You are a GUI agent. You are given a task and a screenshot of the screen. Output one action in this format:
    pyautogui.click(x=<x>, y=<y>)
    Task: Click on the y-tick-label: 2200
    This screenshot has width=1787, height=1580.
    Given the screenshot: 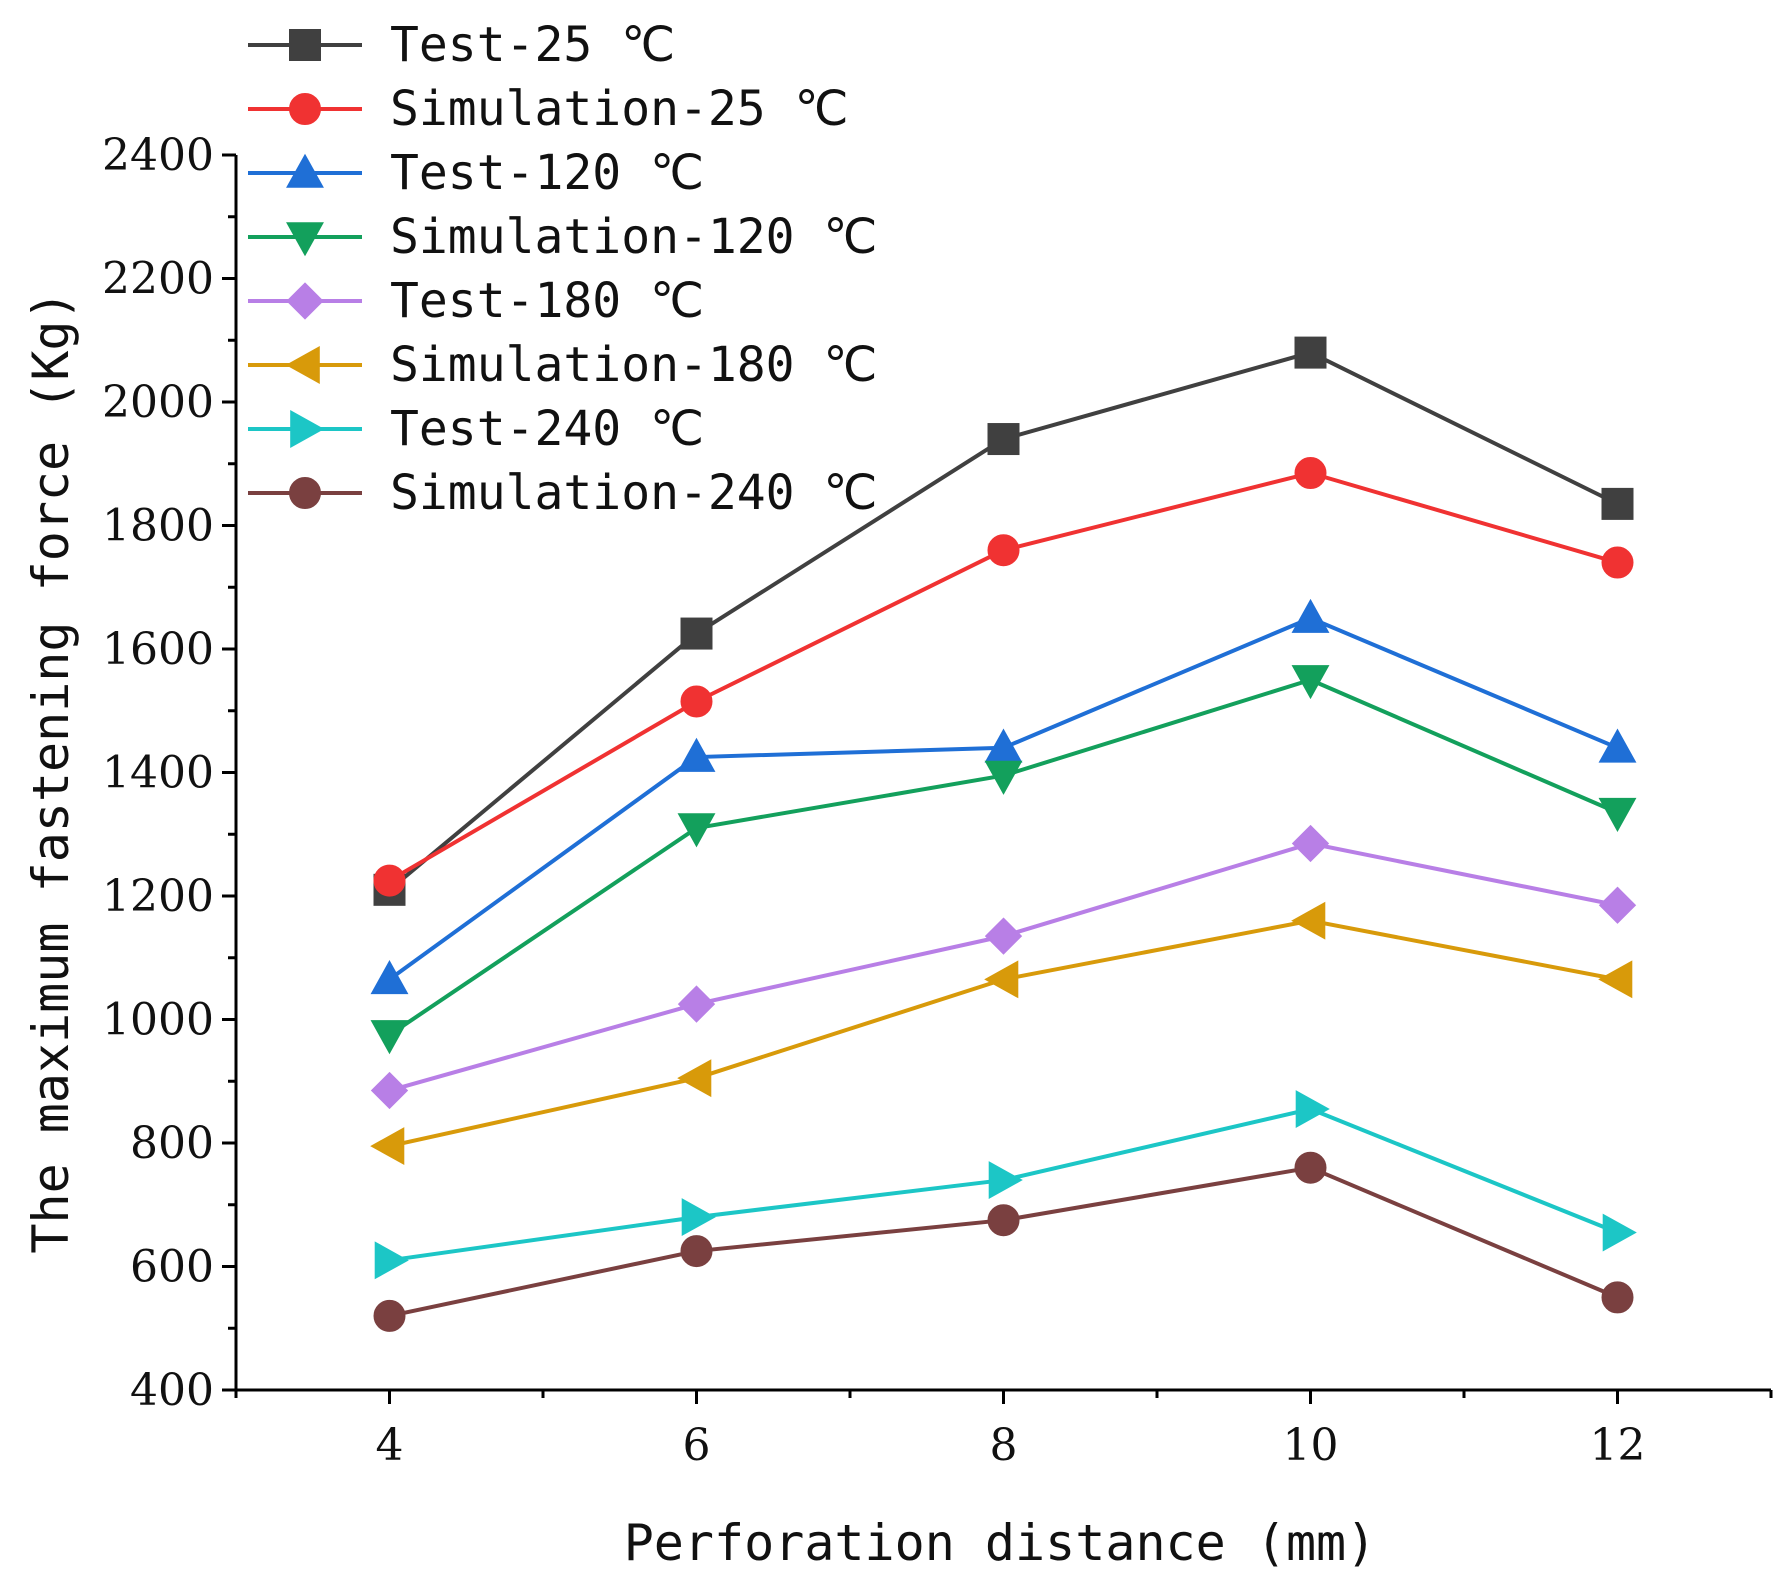 What is the action you would take?
    pyautogui.click(x=158, y=279)
    